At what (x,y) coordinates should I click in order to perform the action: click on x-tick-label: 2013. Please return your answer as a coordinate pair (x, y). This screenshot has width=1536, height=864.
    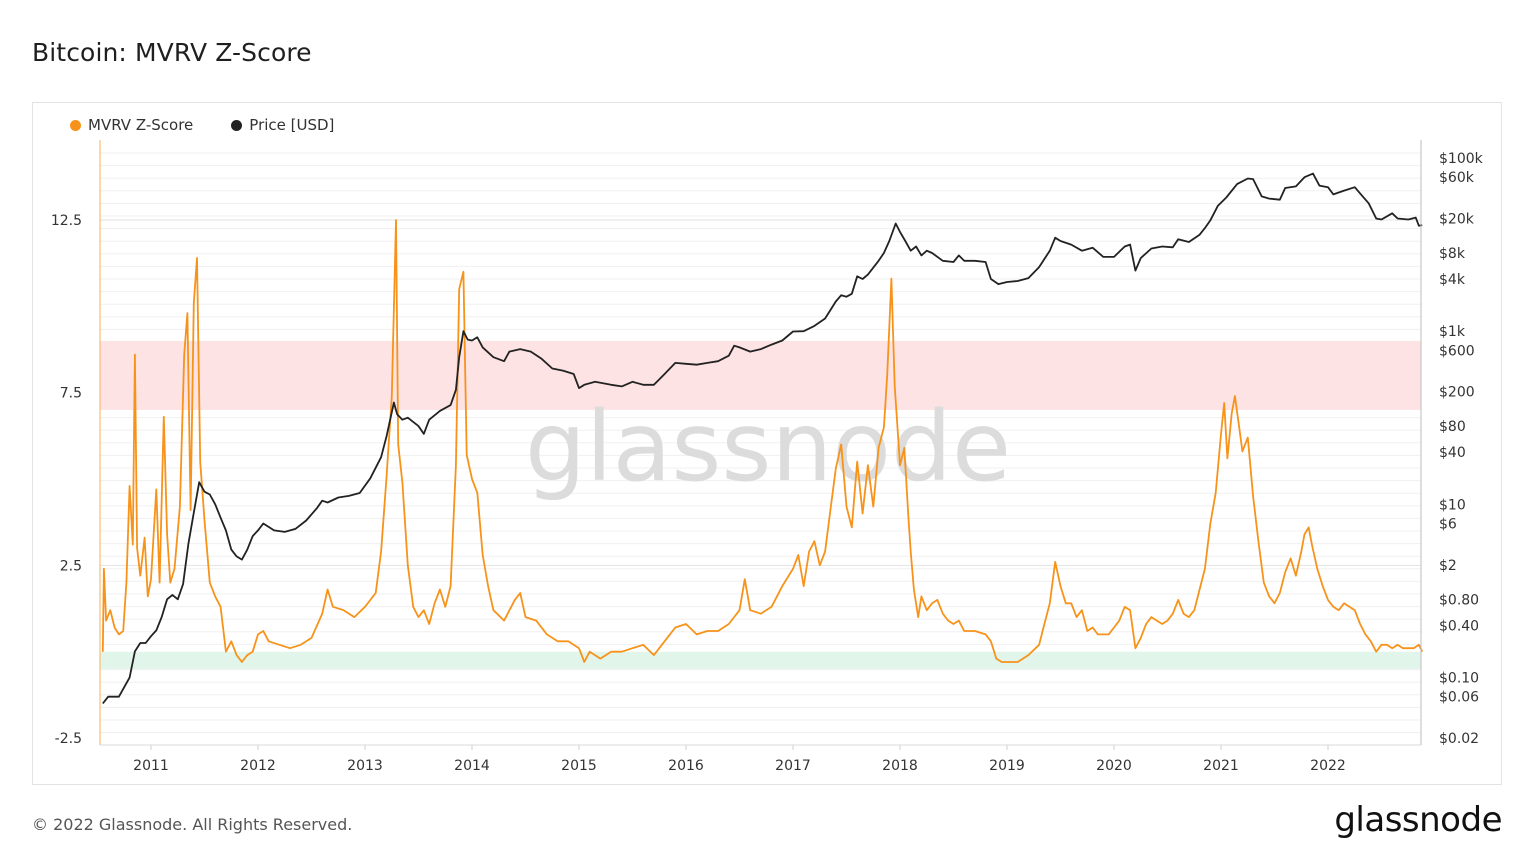
    Looking at the image, I should click on (365, 766).